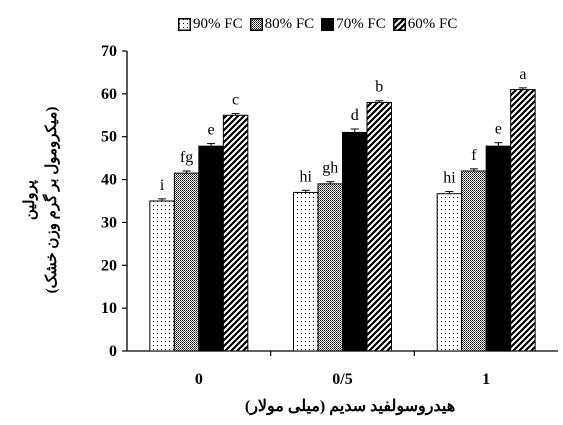 The image size is (563, 425). What do you see at coordinates (330, 168) in the screenshot?
I see `significance-letter: gh` at bounding box center [330, 168].